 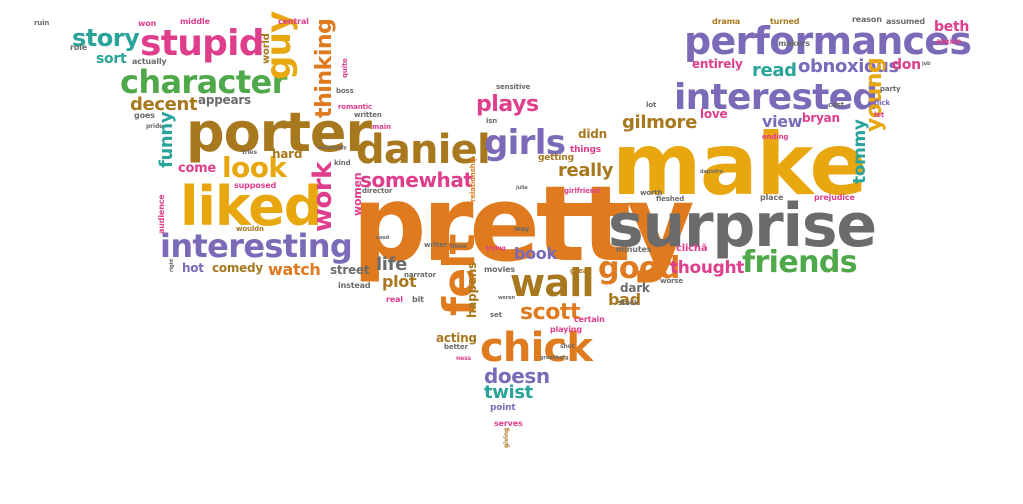 What do you see at coordinates (635, 288) in the screenshot?
I see `word-dark: dark` at bounding box center [635, 288].